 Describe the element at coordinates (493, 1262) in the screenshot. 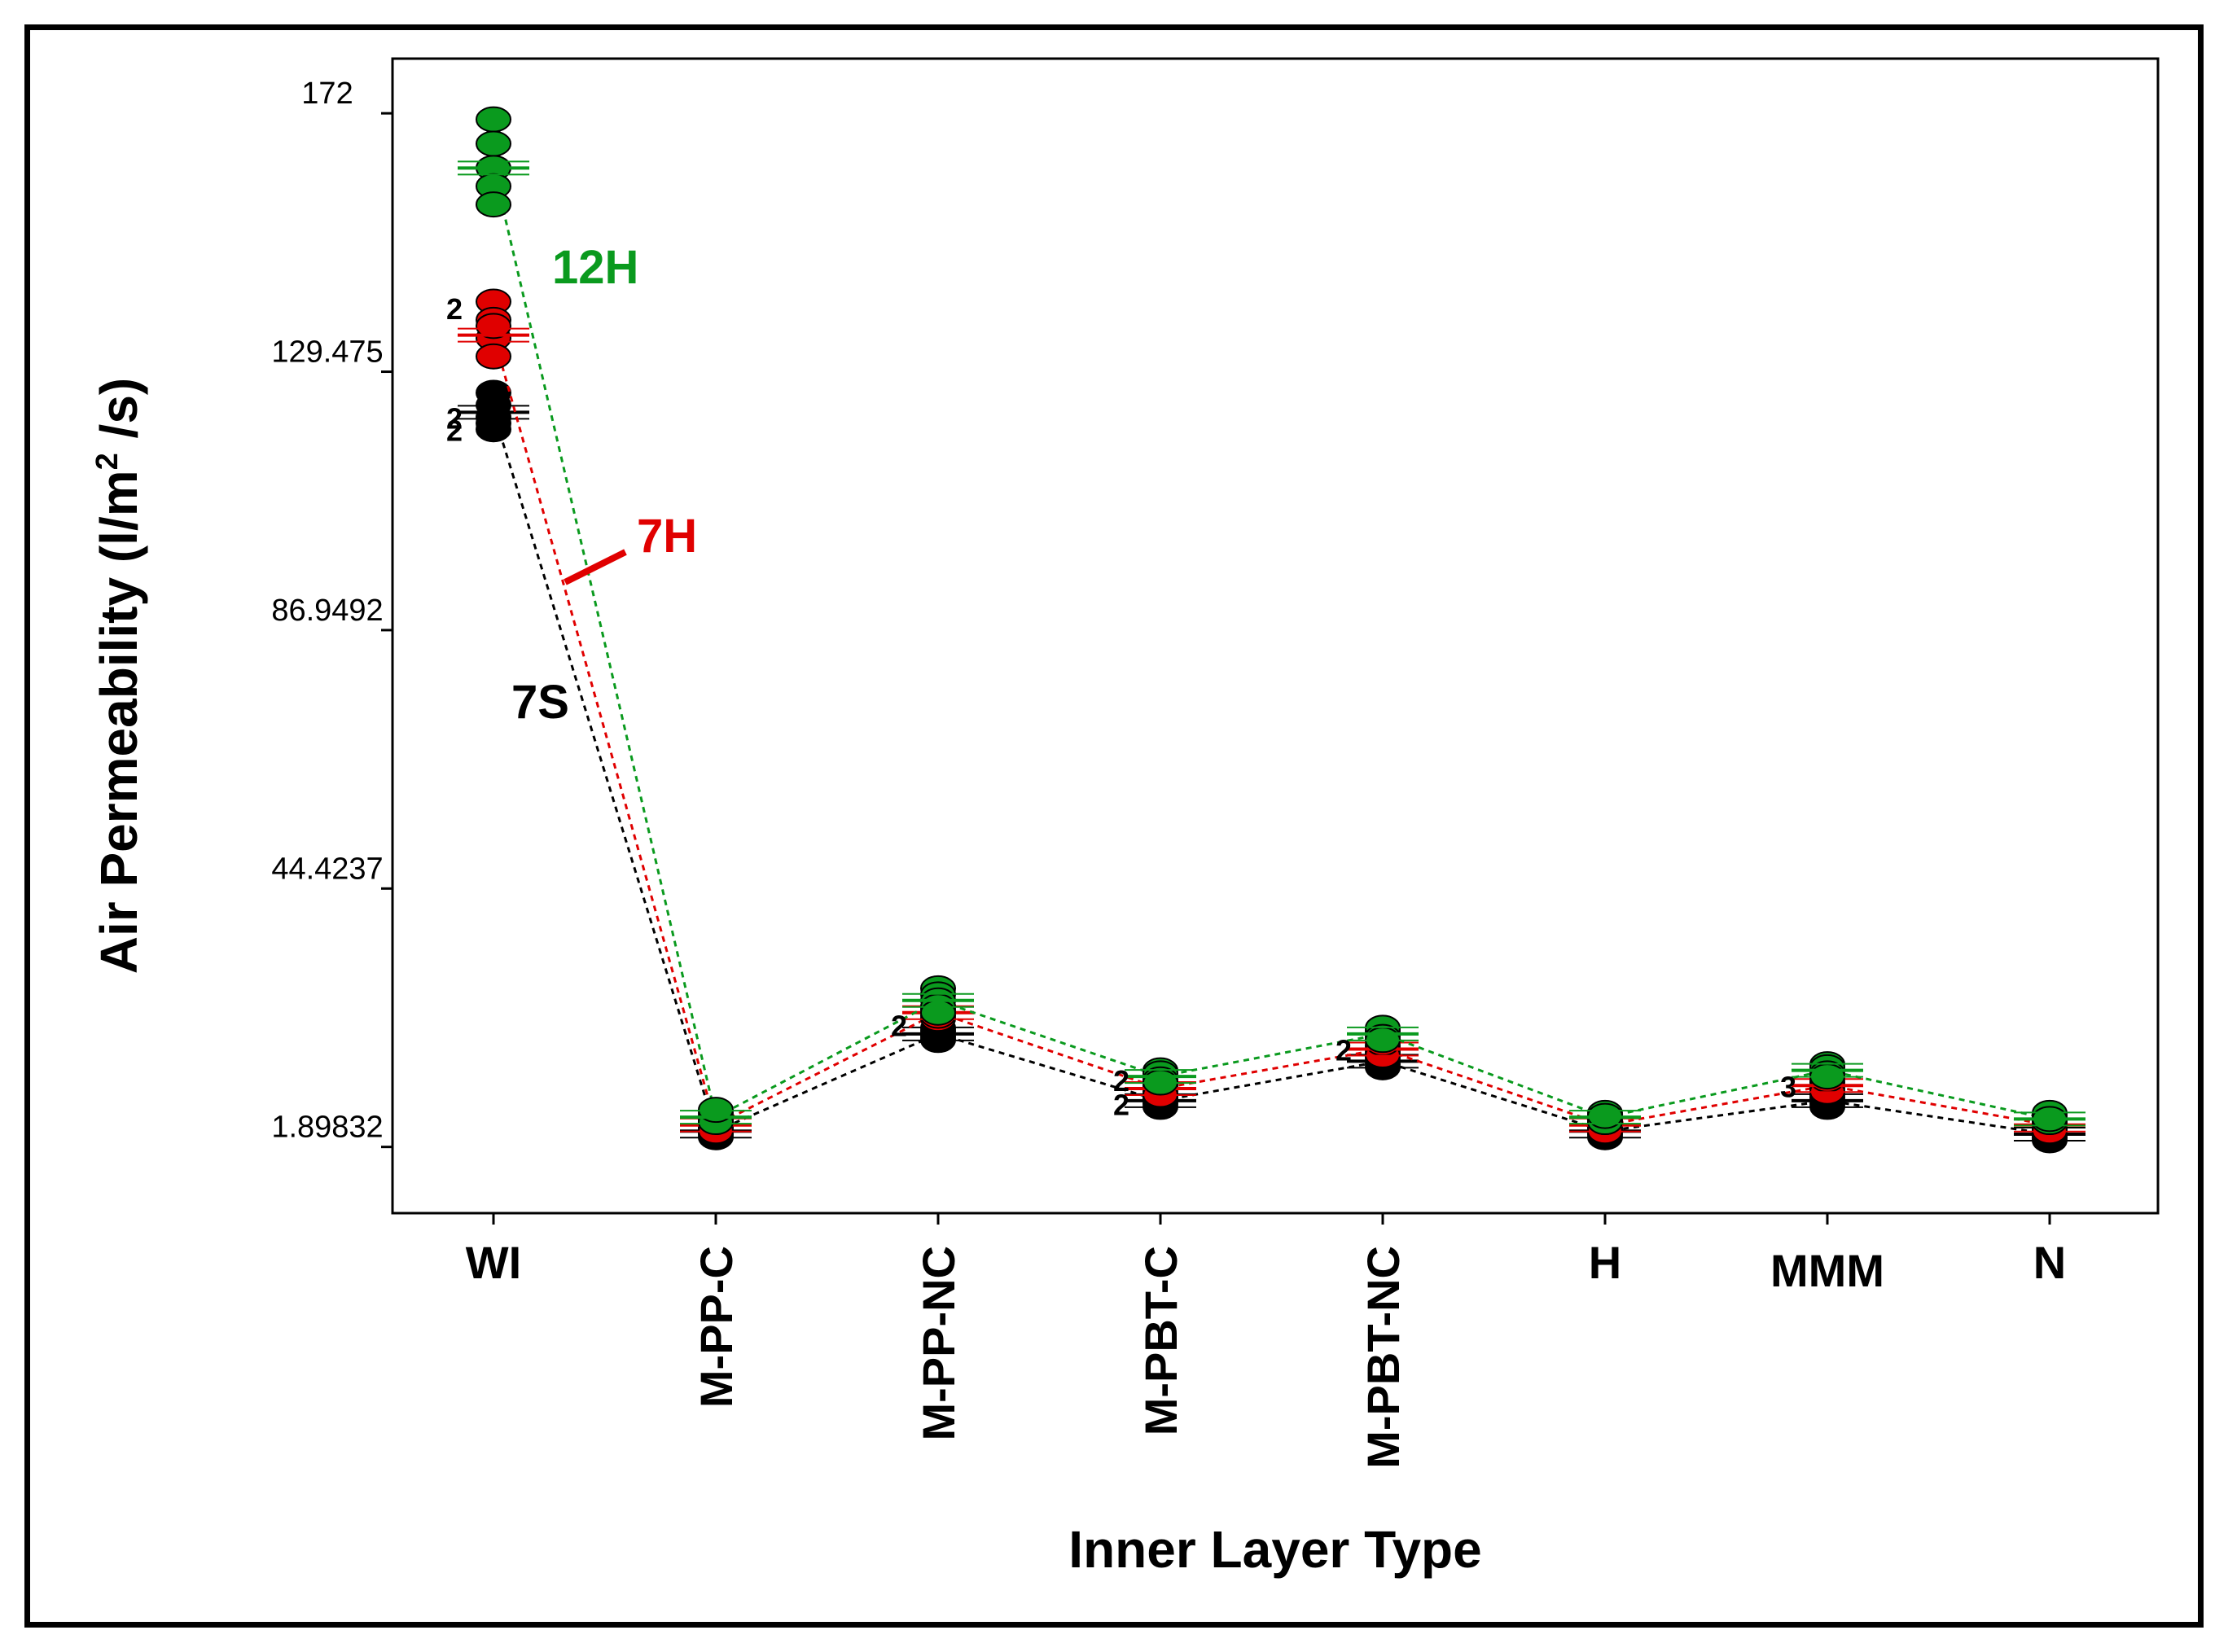

I see `x-tick-label: WI` at that location.